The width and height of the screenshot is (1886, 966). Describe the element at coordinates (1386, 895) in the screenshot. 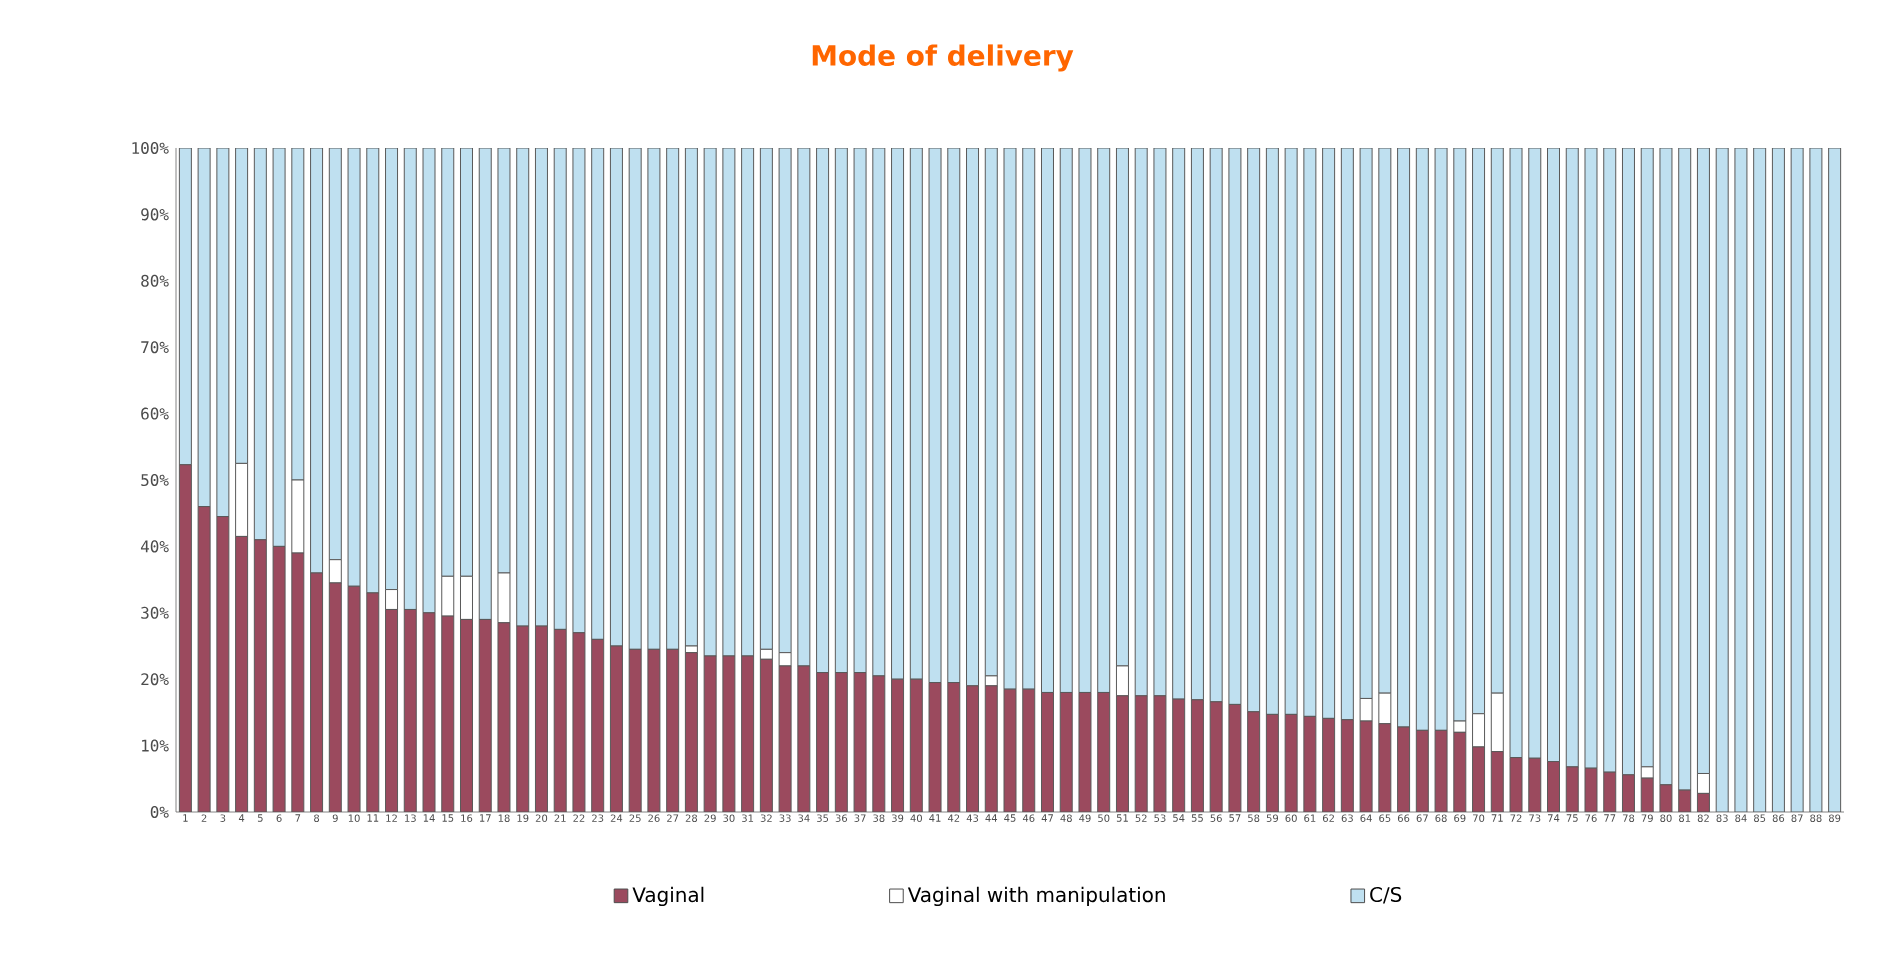

I see `legend-label: C/S` at that location.